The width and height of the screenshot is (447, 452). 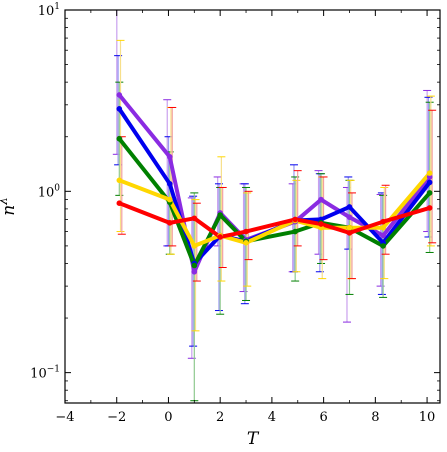 What do you see at coordinates (375, 417) in the screenshot?
I see `x-tick-label: 8` at bounding box center [375, 417].